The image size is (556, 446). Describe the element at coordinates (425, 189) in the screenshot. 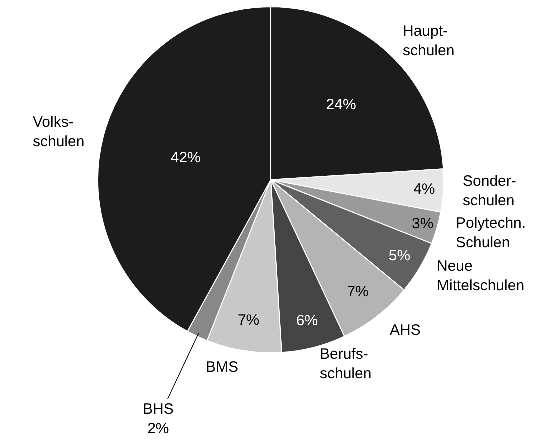

I see `data-label: 4%` at that location.